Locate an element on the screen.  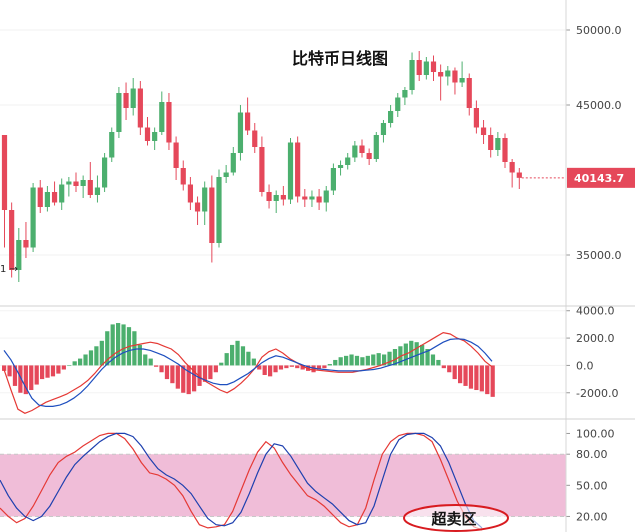
last-price-label: 40143.7 is located at coordinates (599, 178).